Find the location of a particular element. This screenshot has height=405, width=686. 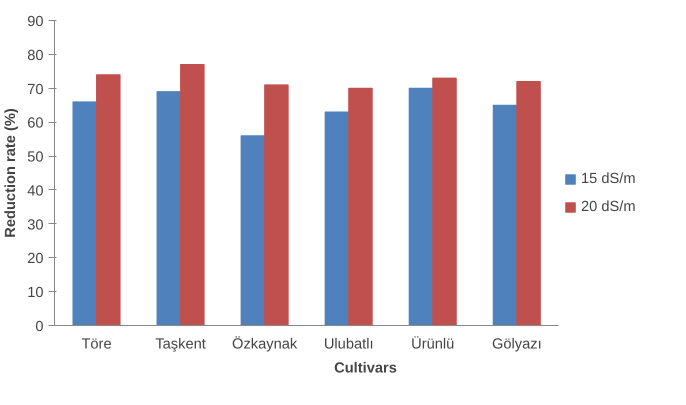

y-tick-label: 50 is located at coordinates (35, 158).